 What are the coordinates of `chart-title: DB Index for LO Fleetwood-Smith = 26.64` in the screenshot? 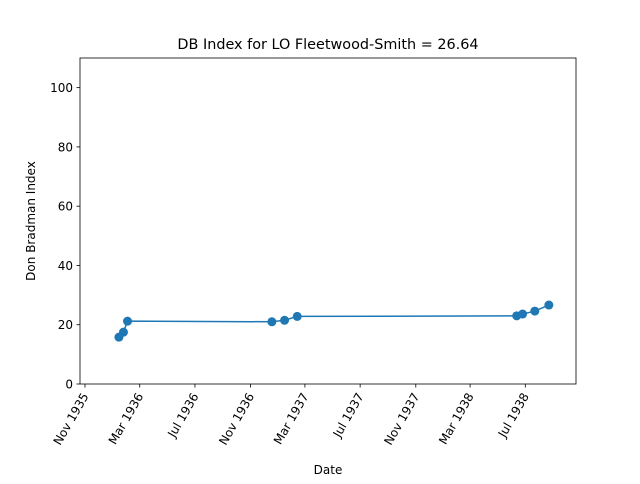 It's located at (327, 45).